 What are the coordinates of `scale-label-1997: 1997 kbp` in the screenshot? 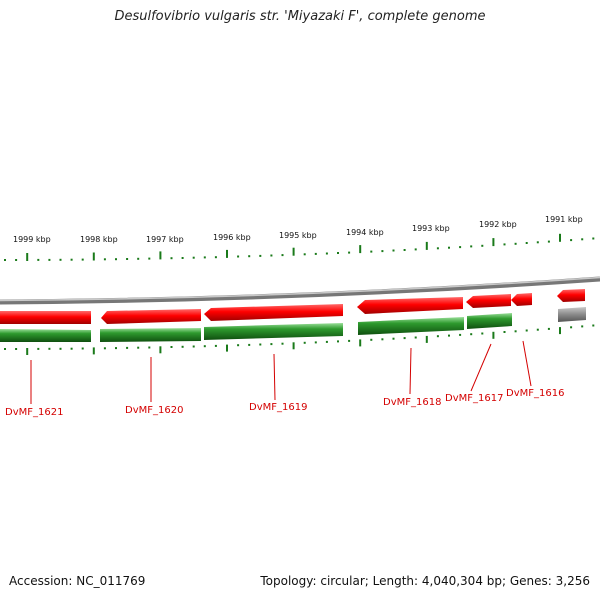 It's located at (165, 239).